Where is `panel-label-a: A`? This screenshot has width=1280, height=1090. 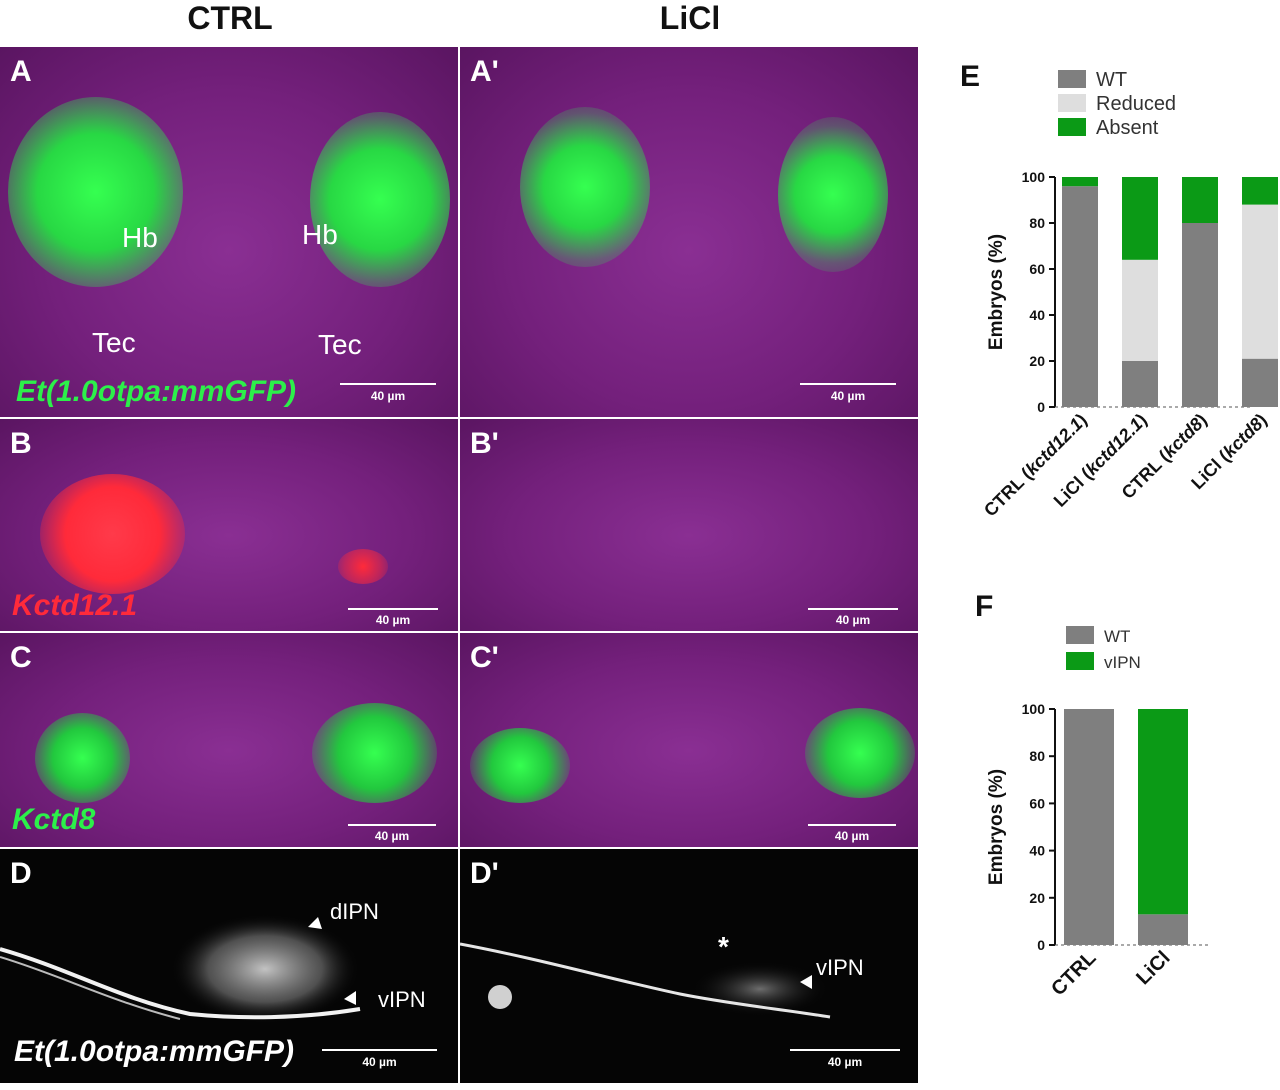
panel-label-a: A is located at coordinates (21, 71).